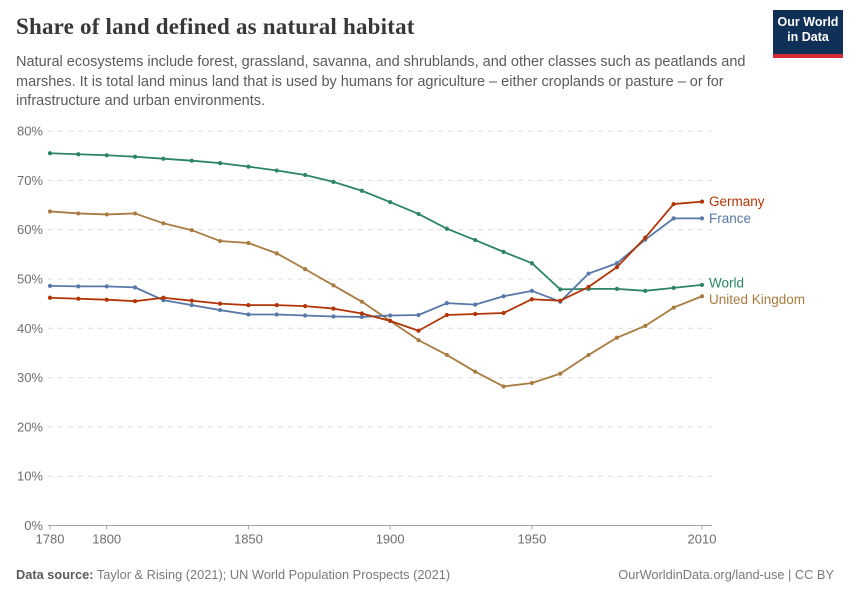 The width and height of the screenshot is (850, 600). I want to click on point-germany-1940, so click(503, 313).